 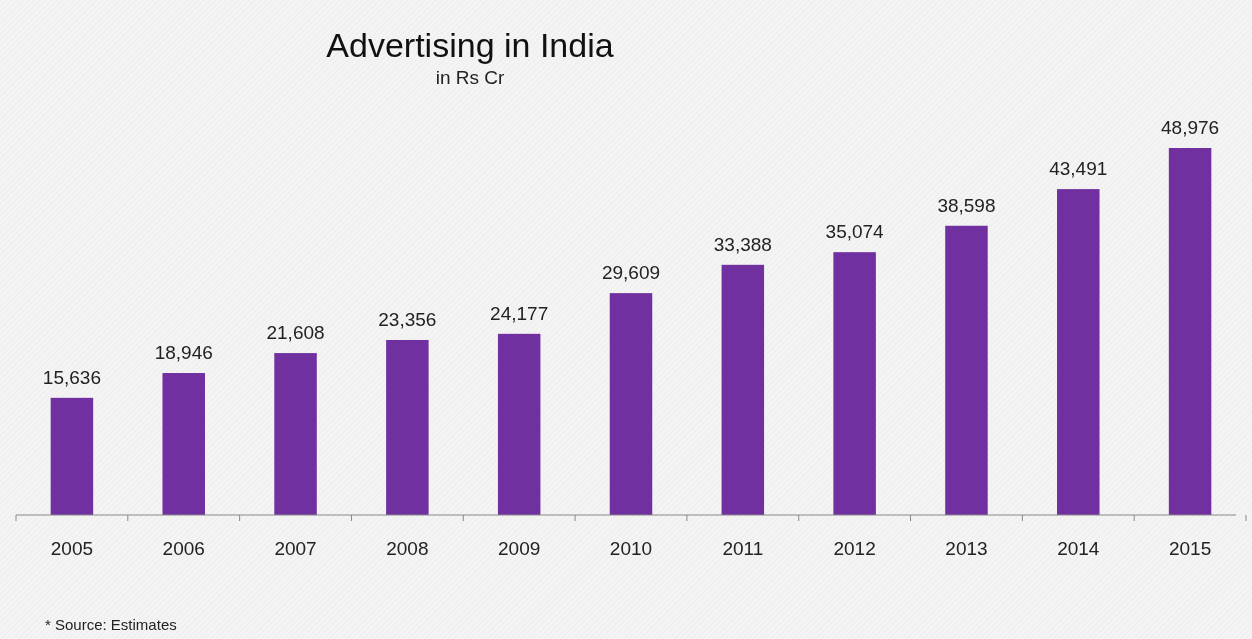 What do you see at coordinates (854, 548) in the screenshot?
I see `x-tick-label: 2012` at bounding box center [854, 548].